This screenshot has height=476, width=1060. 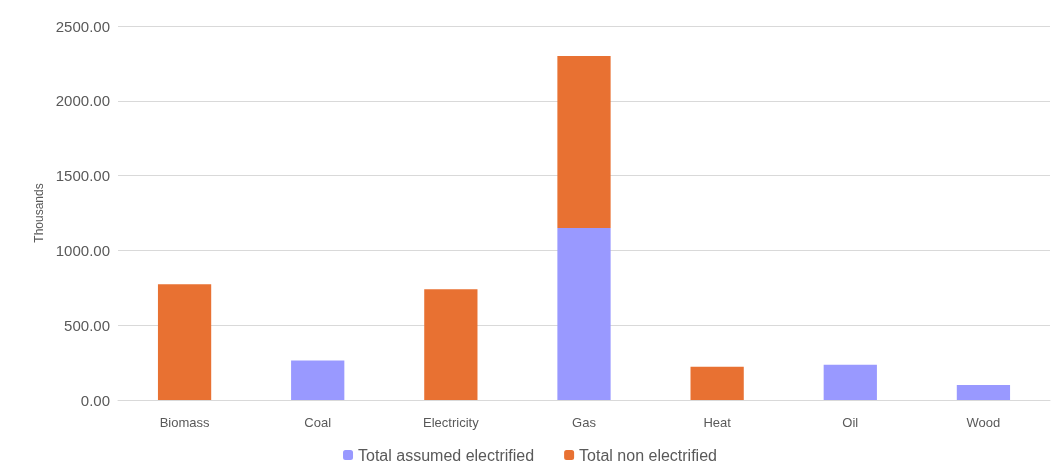 I want to click on x-tick-label: Gas, so click(x=584, y=422).